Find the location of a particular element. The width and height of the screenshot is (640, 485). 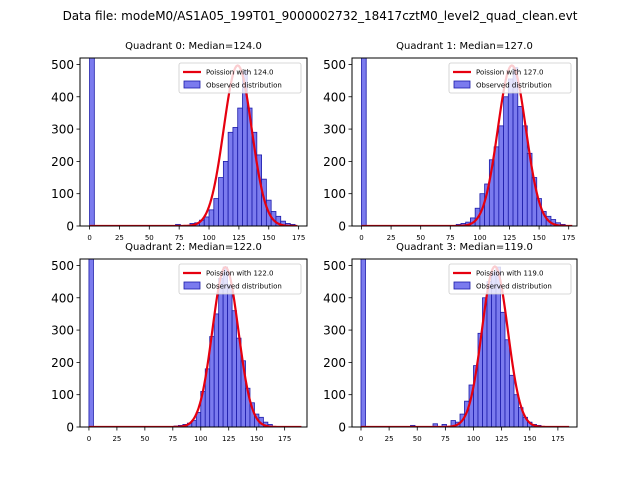

legend: Poission with 124.0 Observed distribution is located at coordinates (240, 78).